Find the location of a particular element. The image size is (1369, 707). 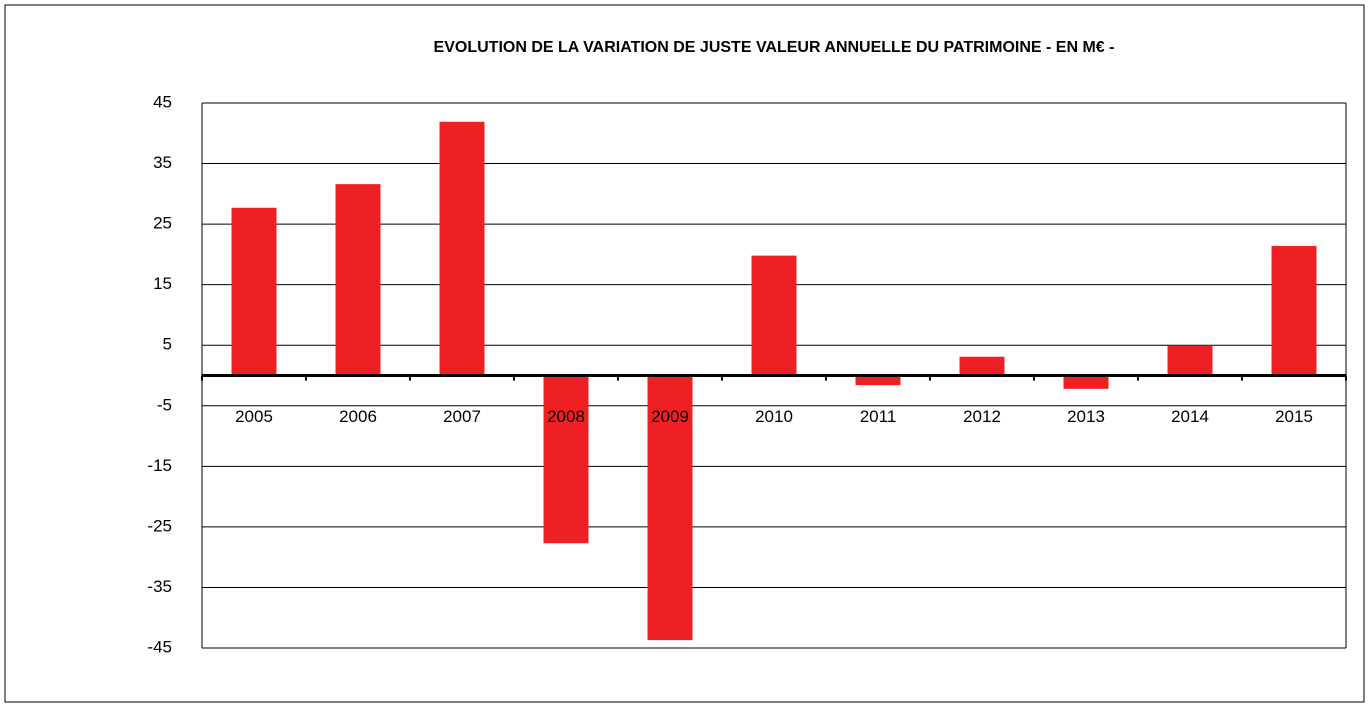

y-tick-label: 25 is located at coordinates (162, 223).